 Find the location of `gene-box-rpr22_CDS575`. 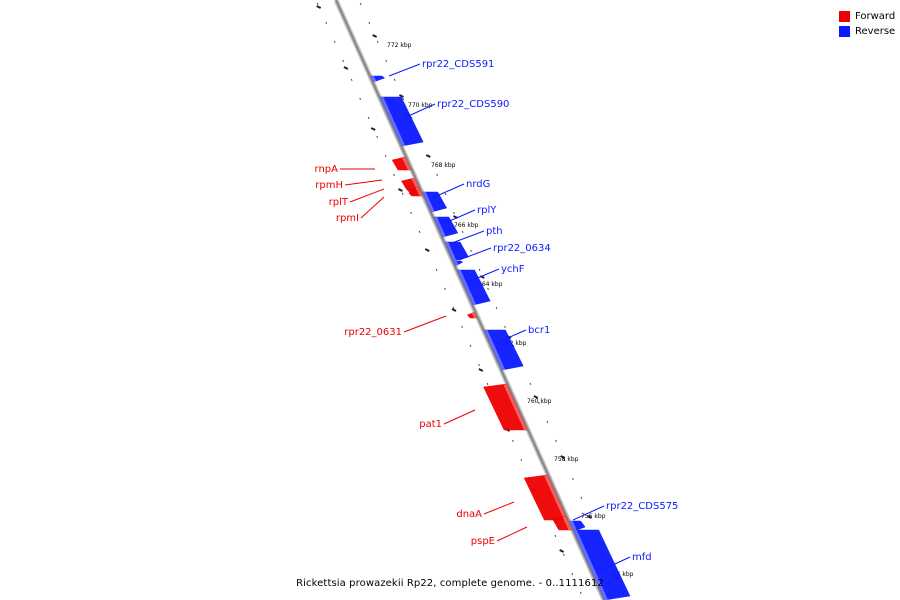

gene-box-rpr22_CDS575 is located at coordinates (577, 526).